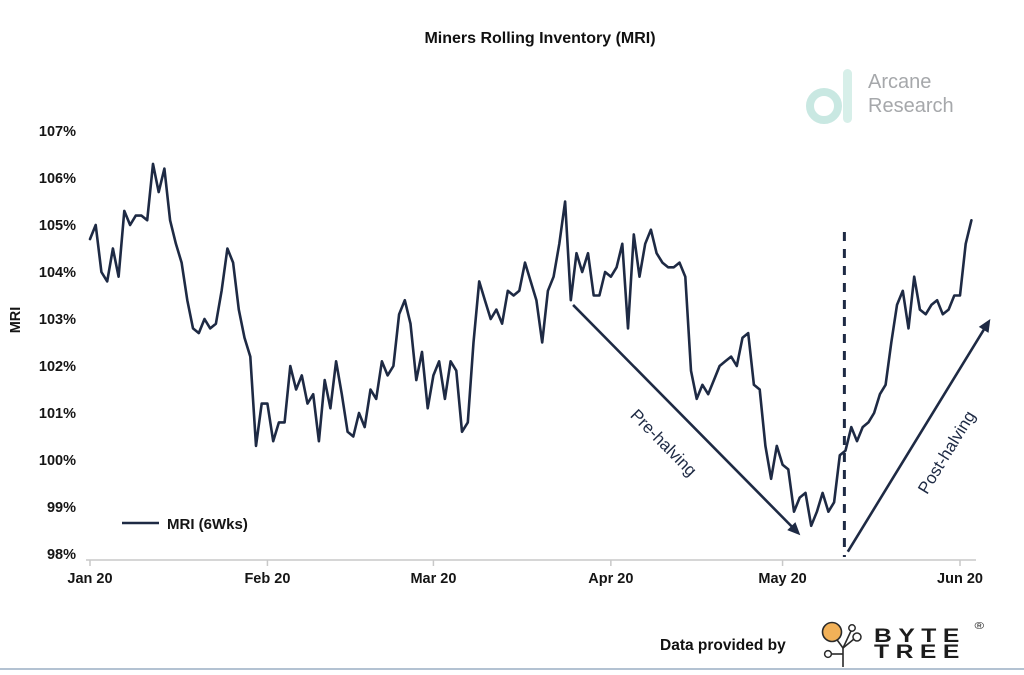 This screenshot has height=675, width=1024. What do you see at coordinates (610, 579) in the screenshot?
I see `x-tick-label: Apr 20` at bounding box center [610, 579].